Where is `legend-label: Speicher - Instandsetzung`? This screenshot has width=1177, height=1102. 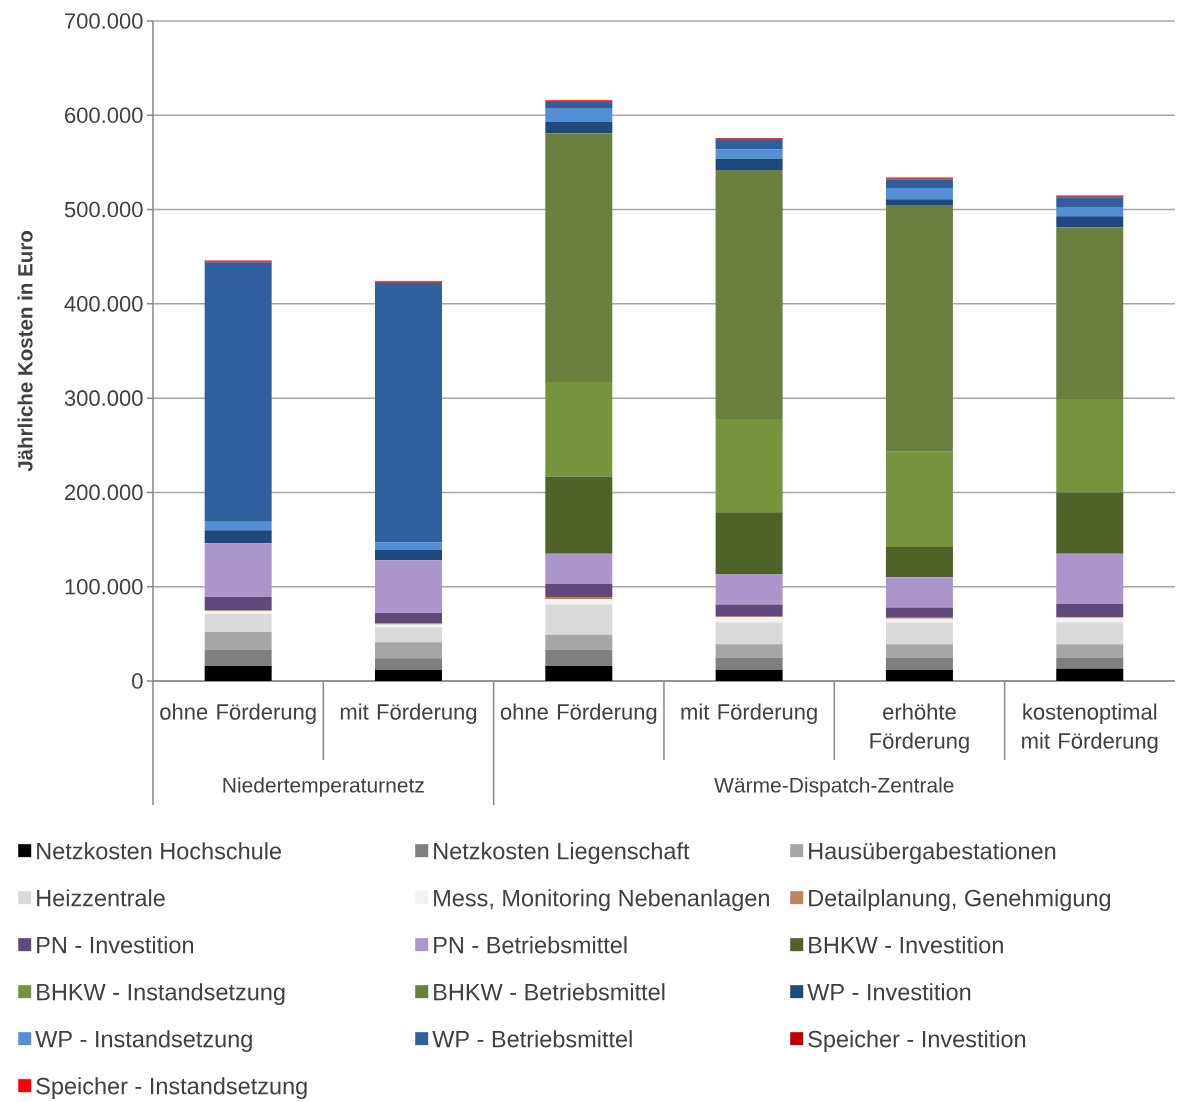
legend-label: Speicher - Instandsetzung is located at coordinates (171, 1088).